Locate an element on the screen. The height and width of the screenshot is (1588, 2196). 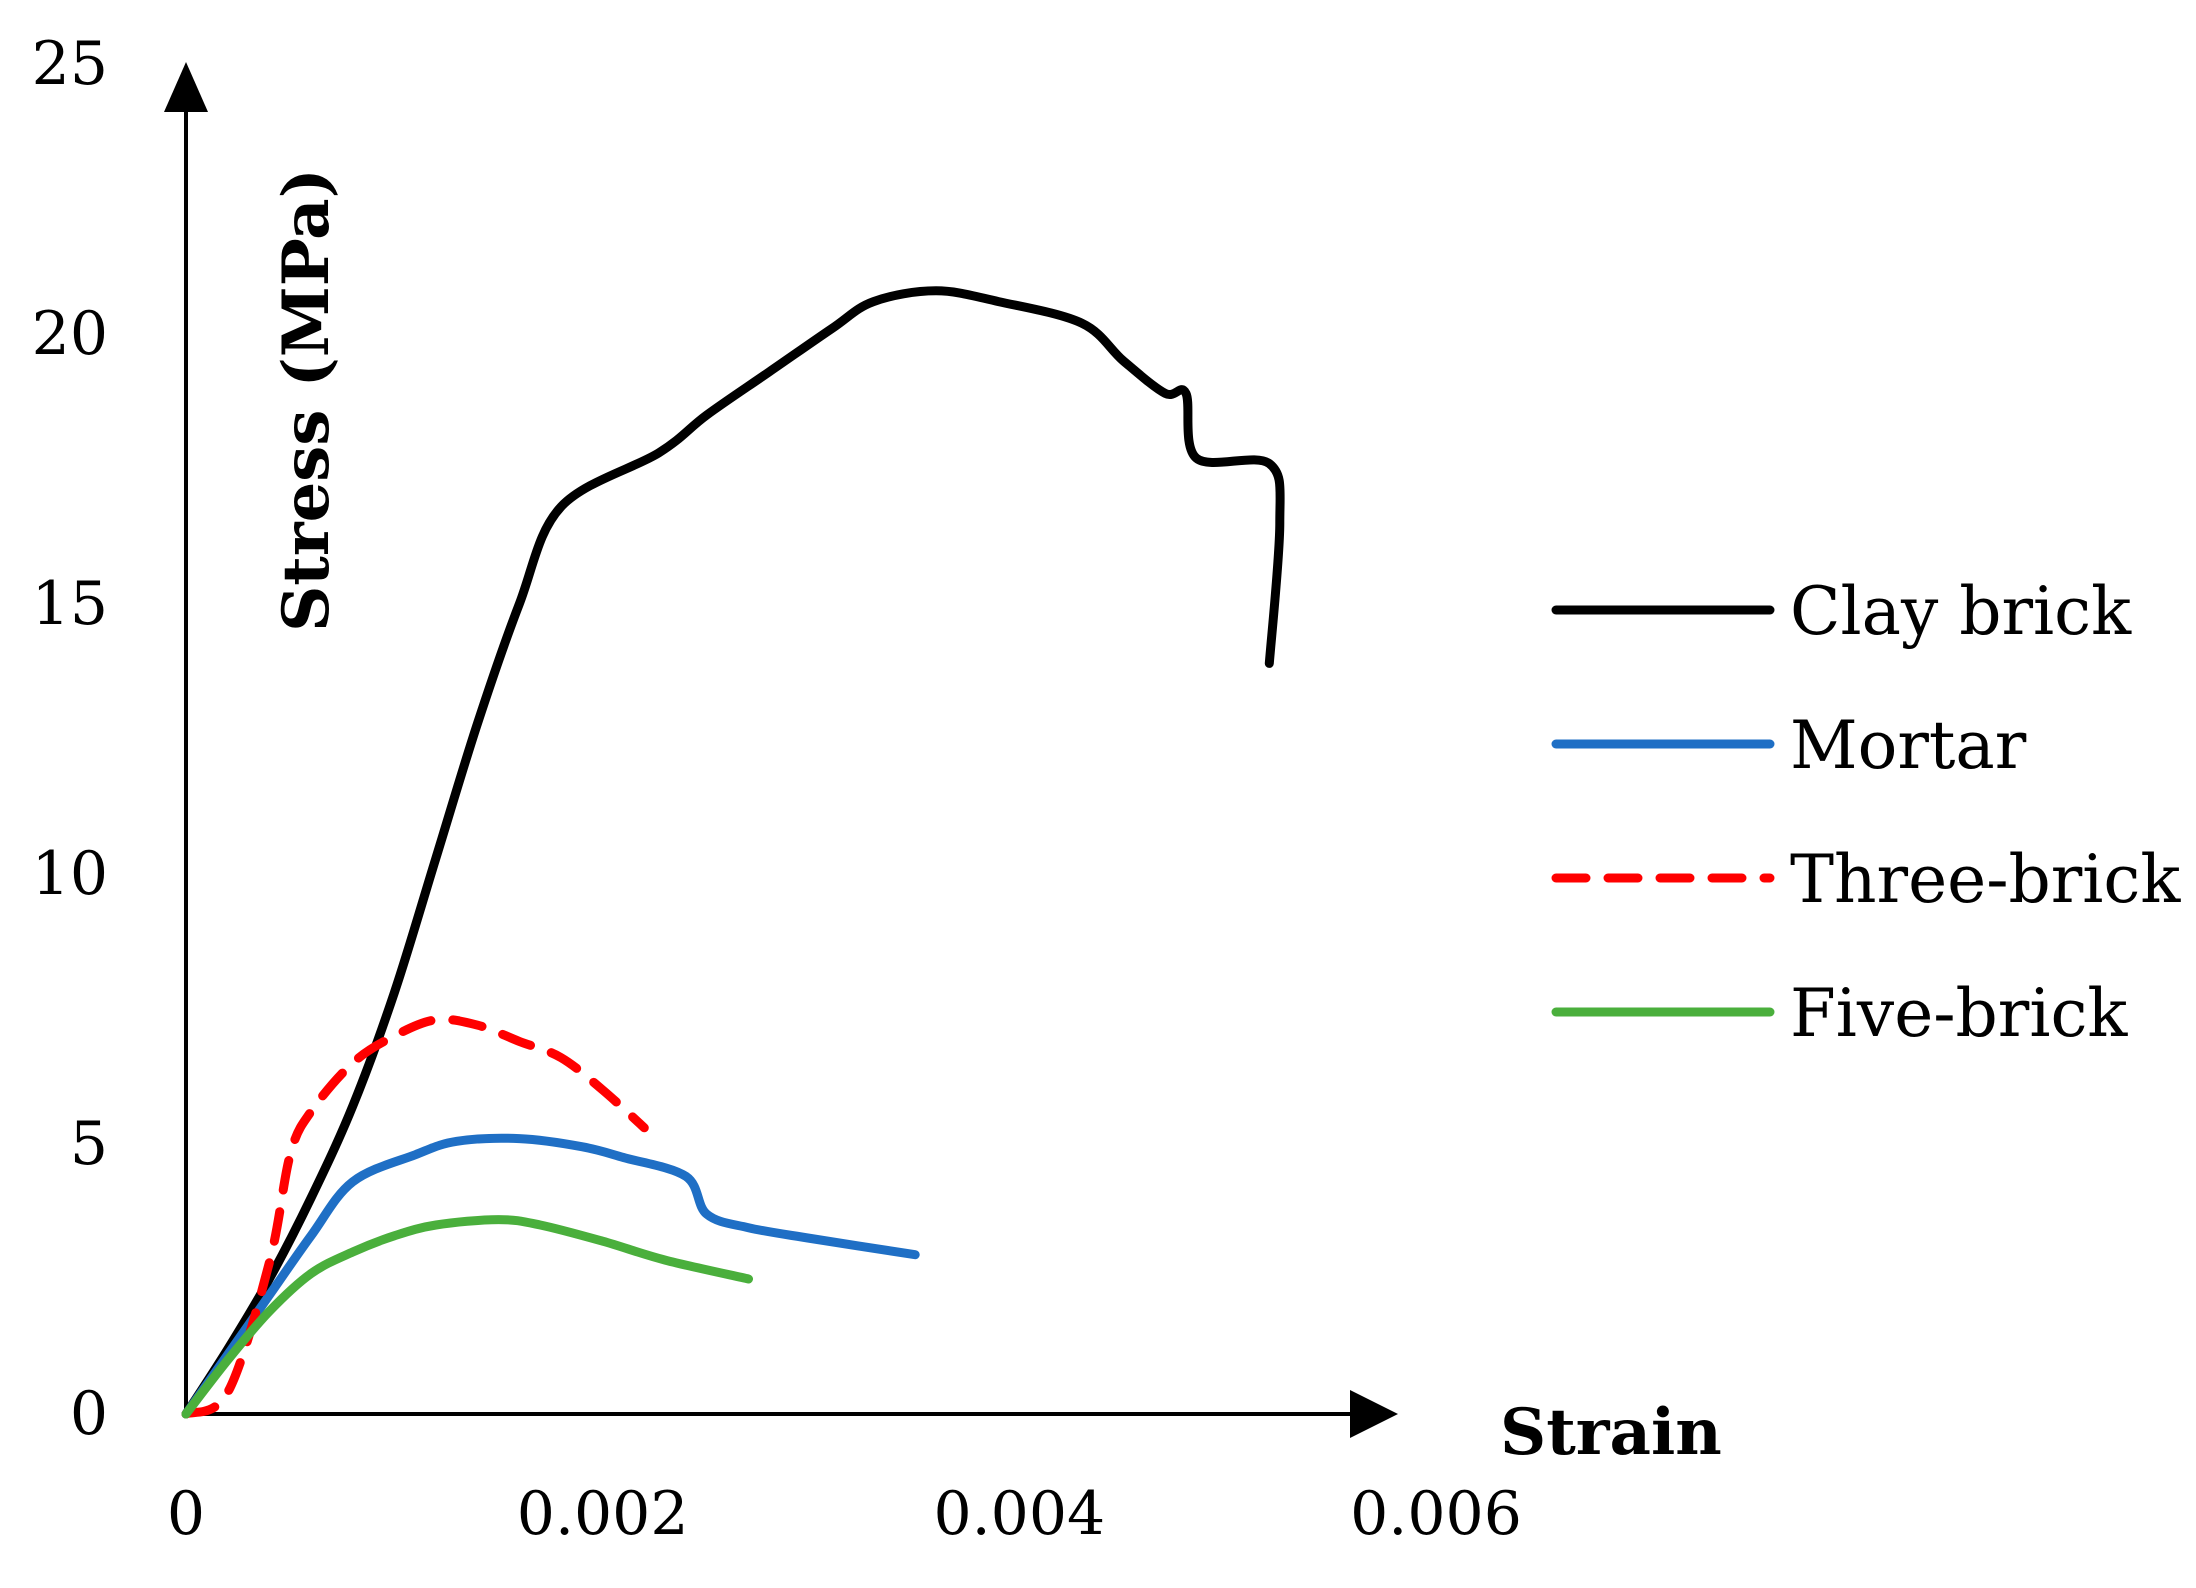
y-tick-labels: 0 5 10 15 20 25 is located at coordinates (70, 739).